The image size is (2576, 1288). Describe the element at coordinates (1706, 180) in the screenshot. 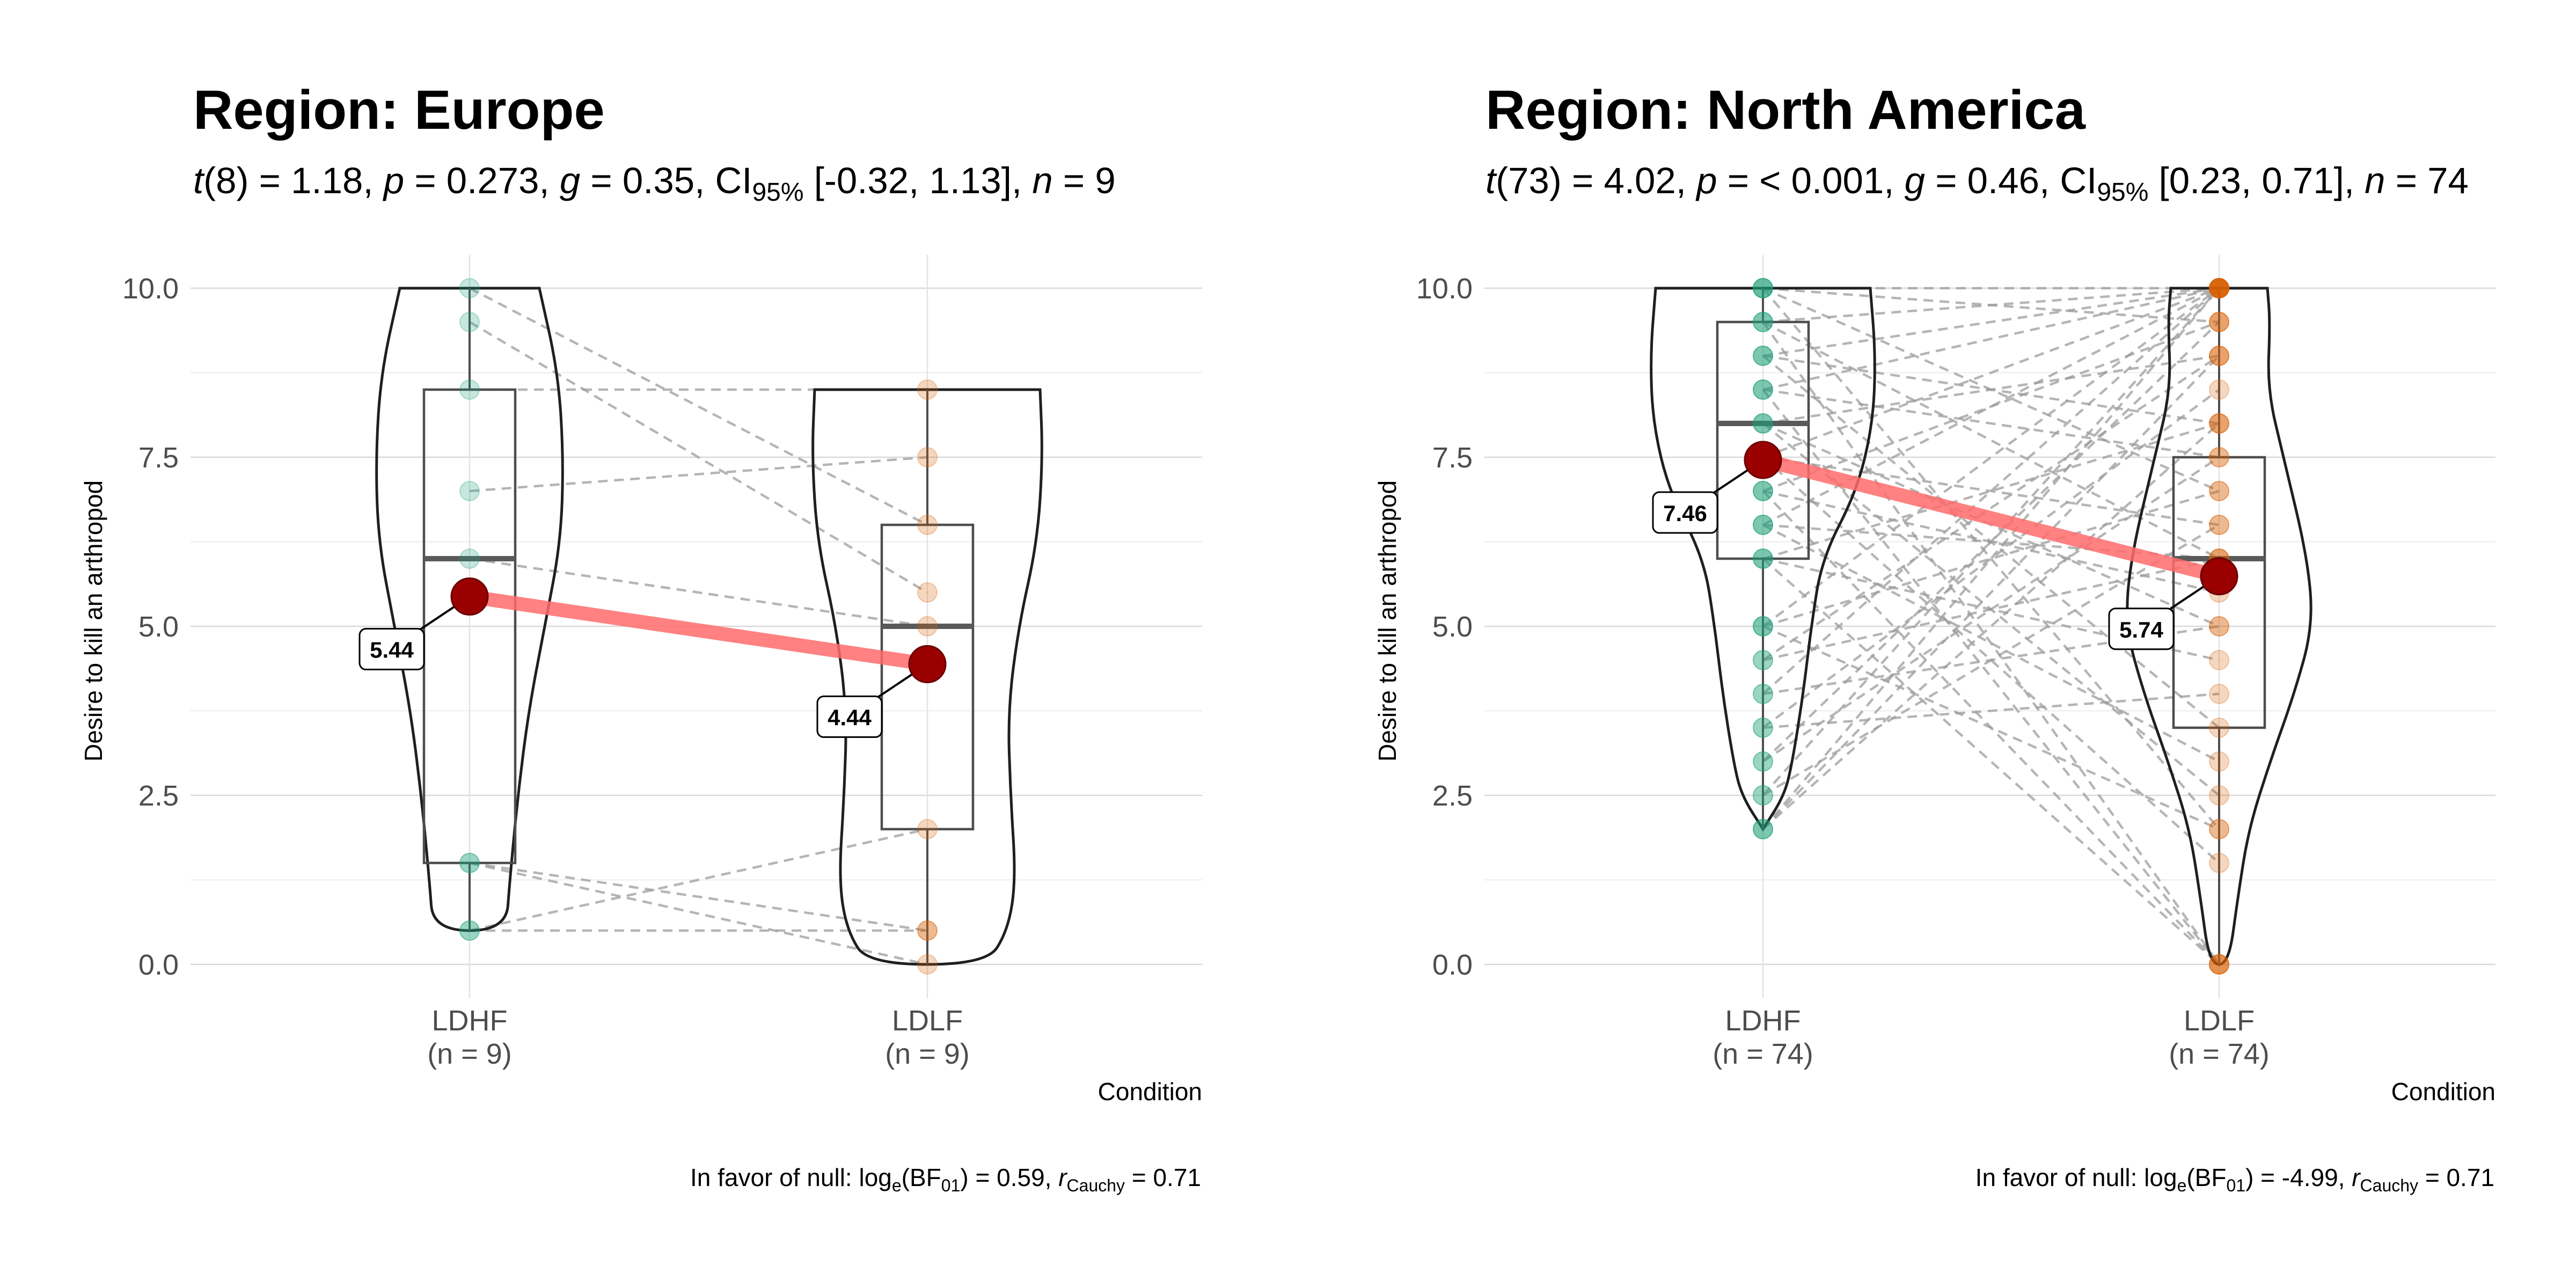

I see `p-symbol: p` at that location.